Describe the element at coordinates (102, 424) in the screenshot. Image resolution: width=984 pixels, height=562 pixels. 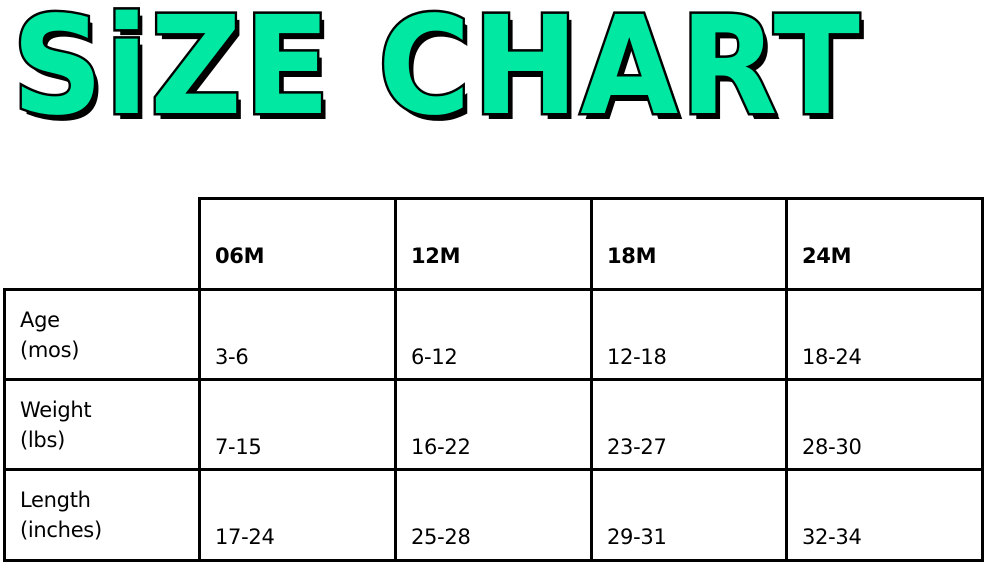
I see `row-label: Weight (lbs)` at that location.